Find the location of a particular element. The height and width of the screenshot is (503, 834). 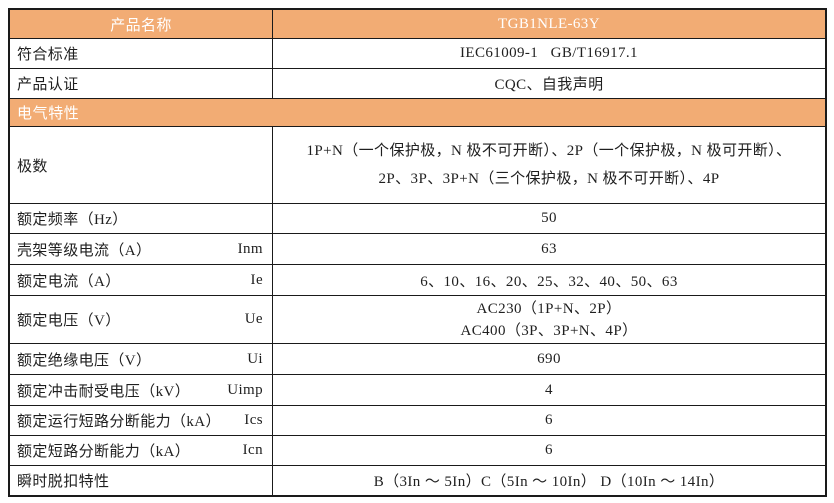

breaking-capacity-label: 额定短路分断能力（kA） is located at coordinates (104, 452).